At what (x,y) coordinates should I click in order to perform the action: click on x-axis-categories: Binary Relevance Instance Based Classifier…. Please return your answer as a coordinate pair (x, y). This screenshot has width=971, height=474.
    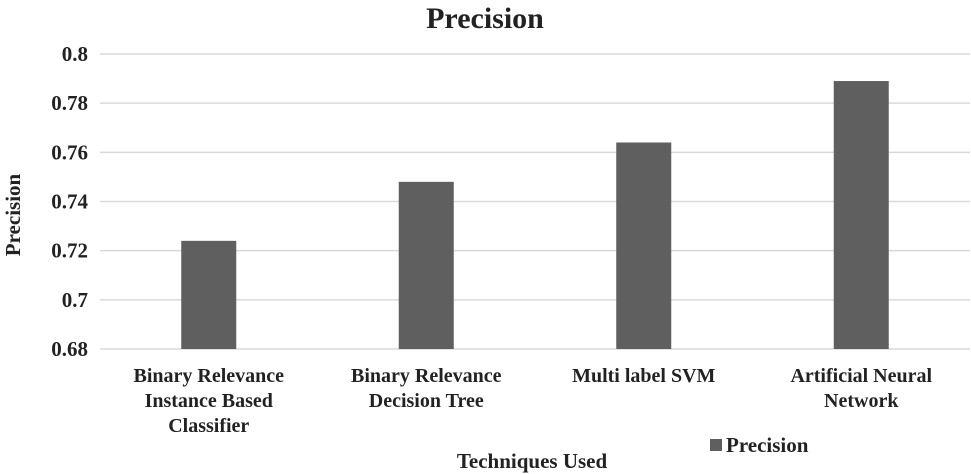
    Looking at the image, I should click on (532, 401).